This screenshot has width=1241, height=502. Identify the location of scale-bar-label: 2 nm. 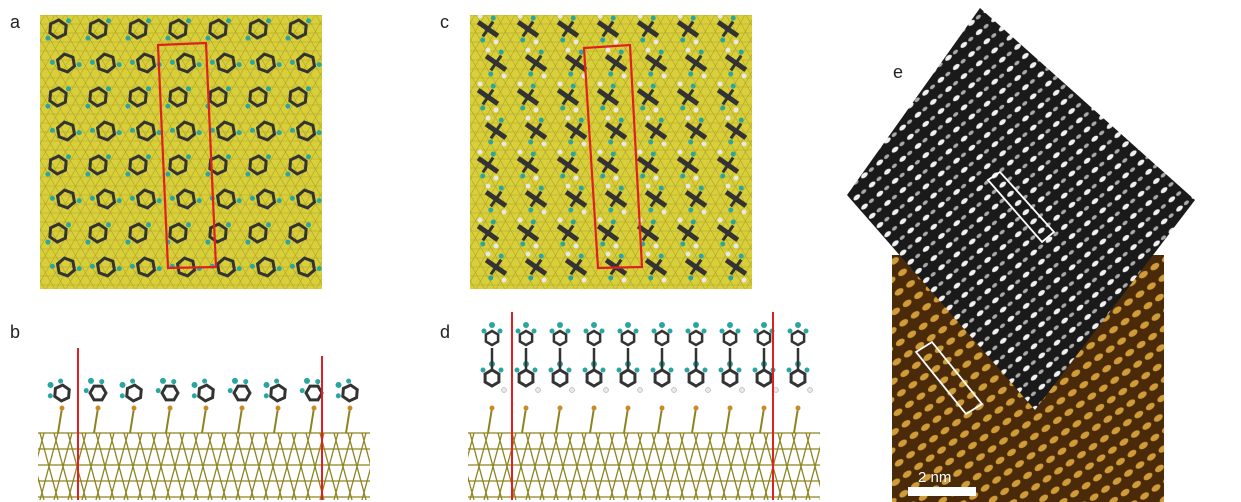
(934, 477).